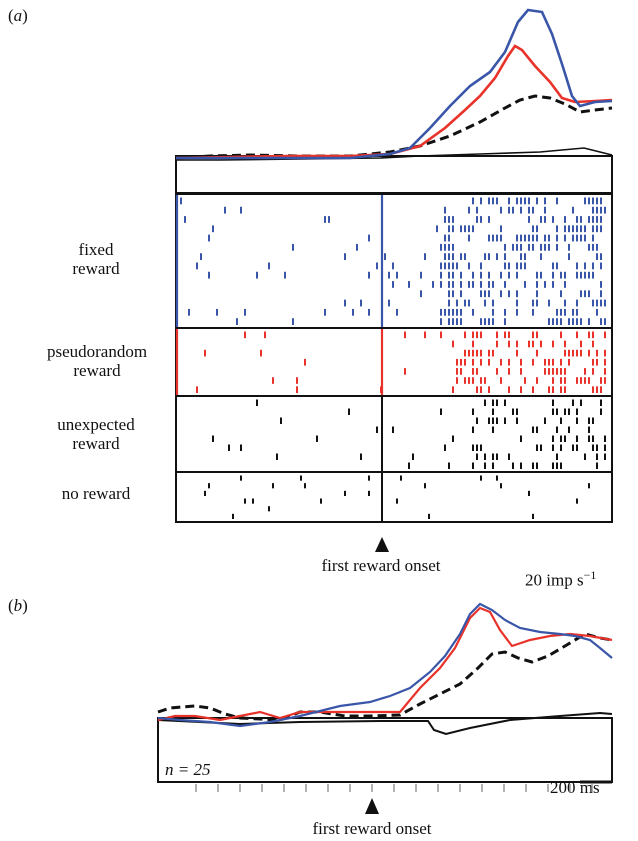 The height and width of the screenshot is (841, 638). Describe the element at coordinates (385, 723) in the screenshot. I see `psth-b-no-reward-curve` at that location.